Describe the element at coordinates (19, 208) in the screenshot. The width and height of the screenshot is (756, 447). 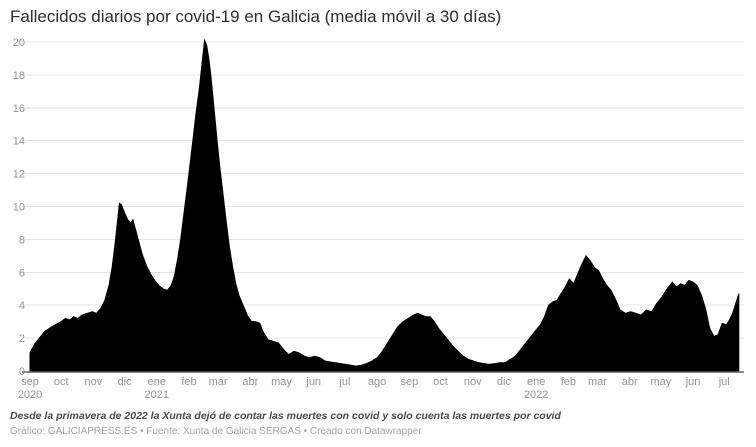
I see `y-axis-tick-label: 10` at that location.